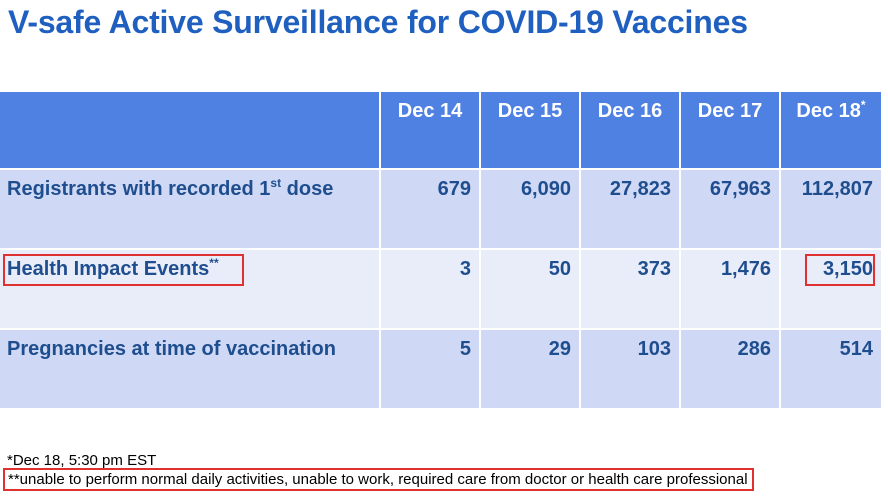 The image size is (888, 500). What do you see at coordinates (276, 183) in the screenshot?
I see `row-label-superscript: st` at bounding box center [276, 183].